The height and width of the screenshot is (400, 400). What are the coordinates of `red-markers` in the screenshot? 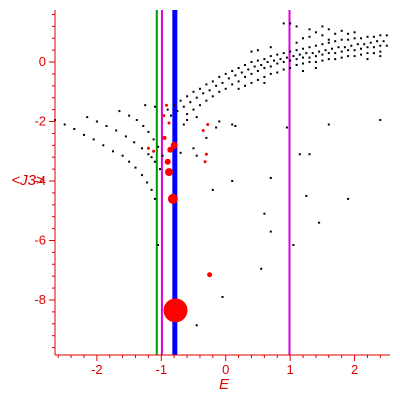 It's located at (179, 213).